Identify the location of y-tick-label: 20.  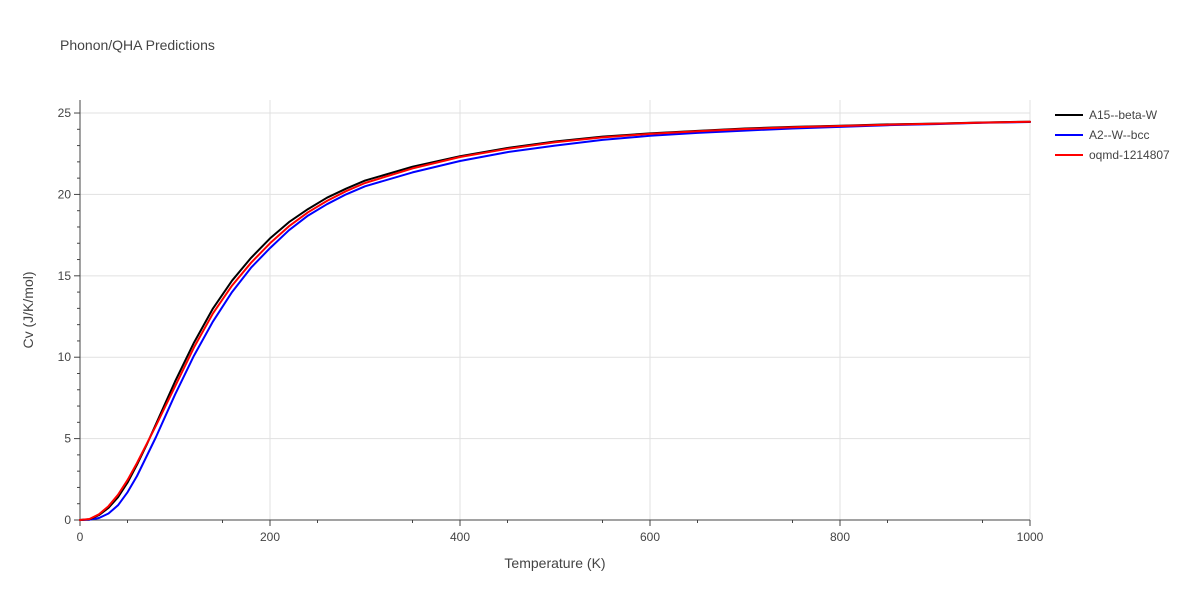
(65, 194).